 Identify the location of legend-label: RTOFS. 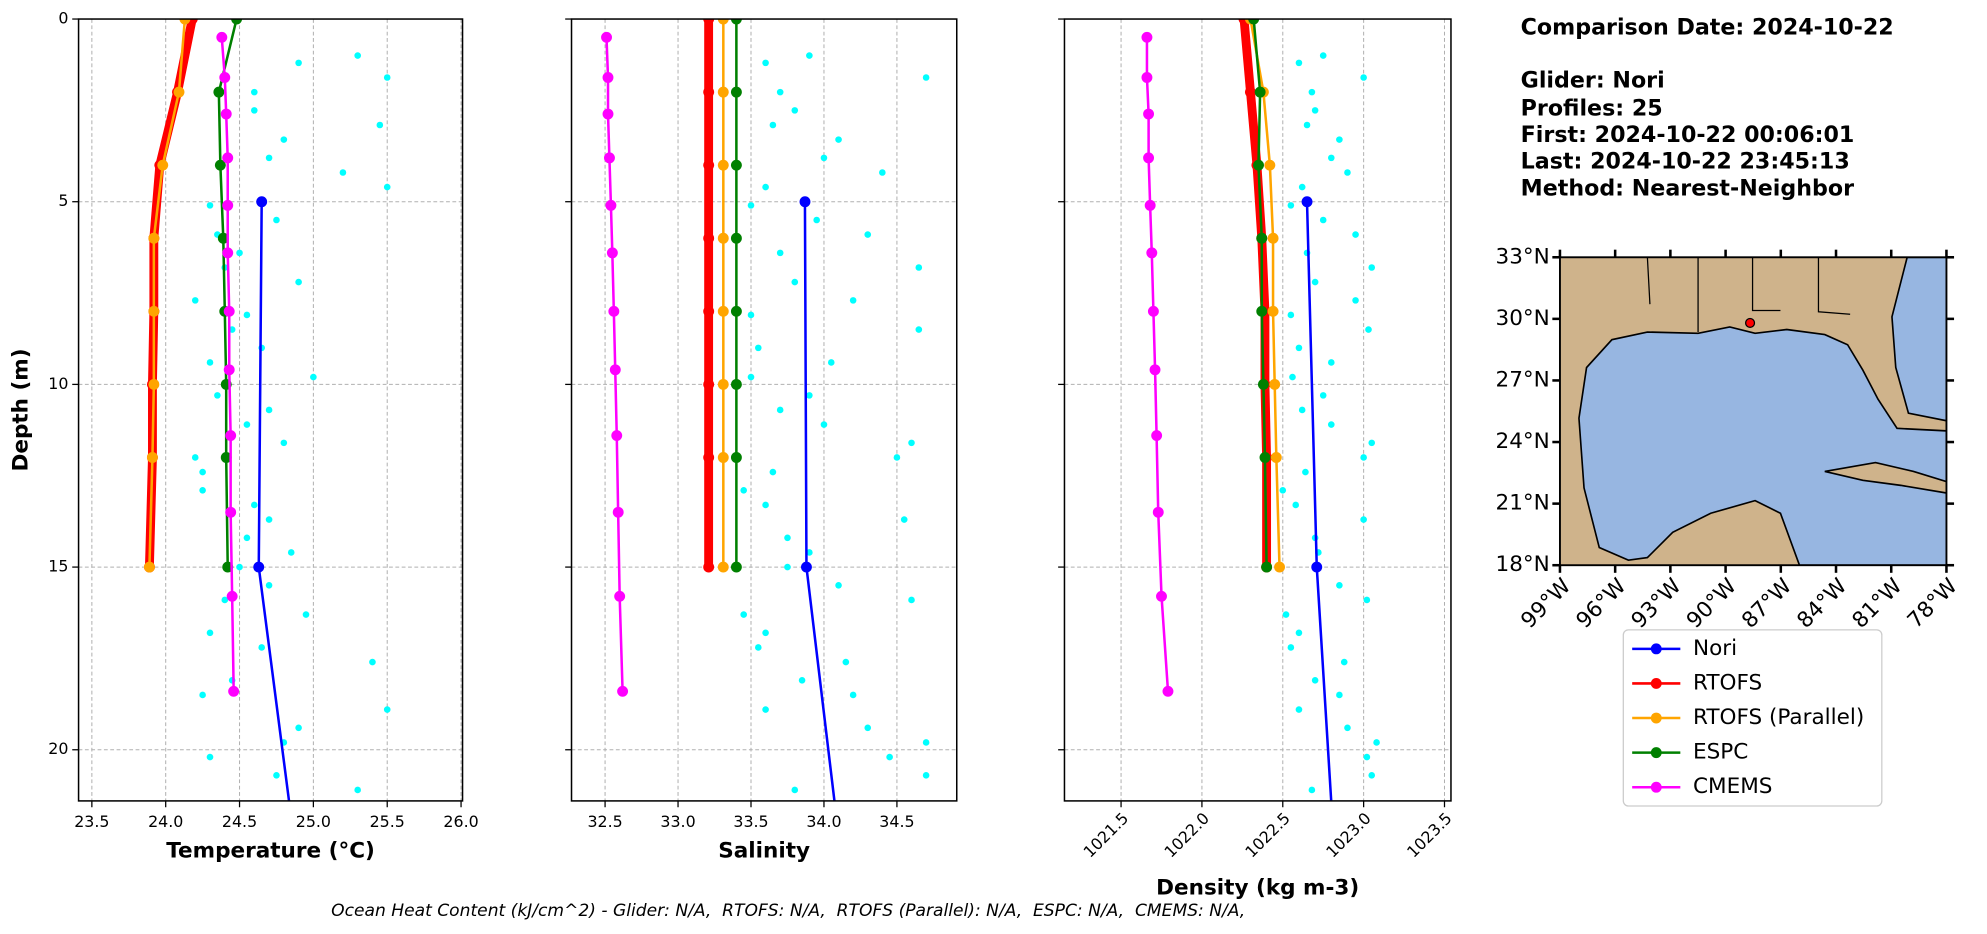
(1727, 682).